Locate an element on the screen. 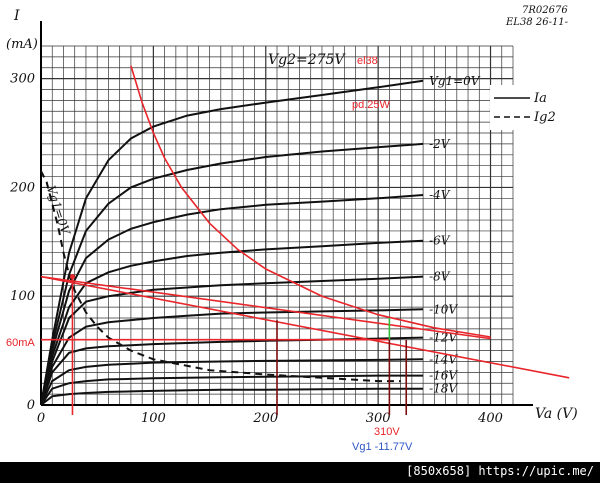  doc-code: 7R02676 is located at coordinates (545, 10).